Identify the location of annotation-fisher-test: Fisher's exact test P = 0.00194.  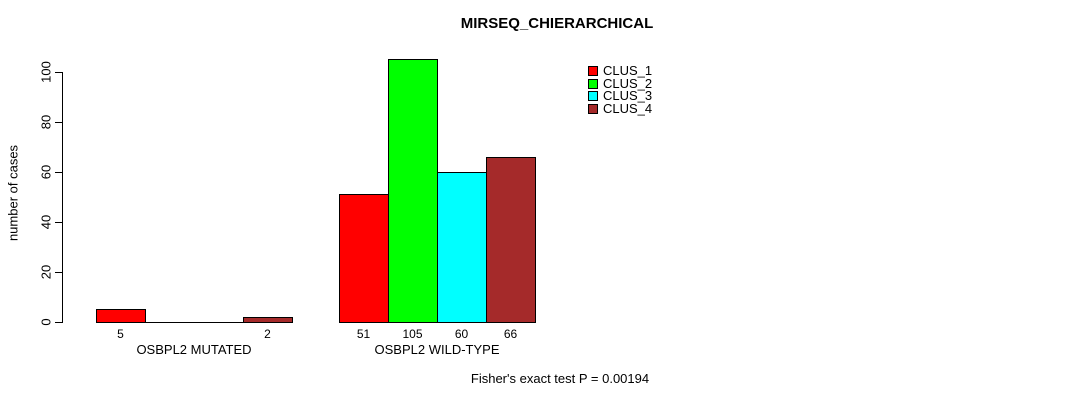
(560, 378).